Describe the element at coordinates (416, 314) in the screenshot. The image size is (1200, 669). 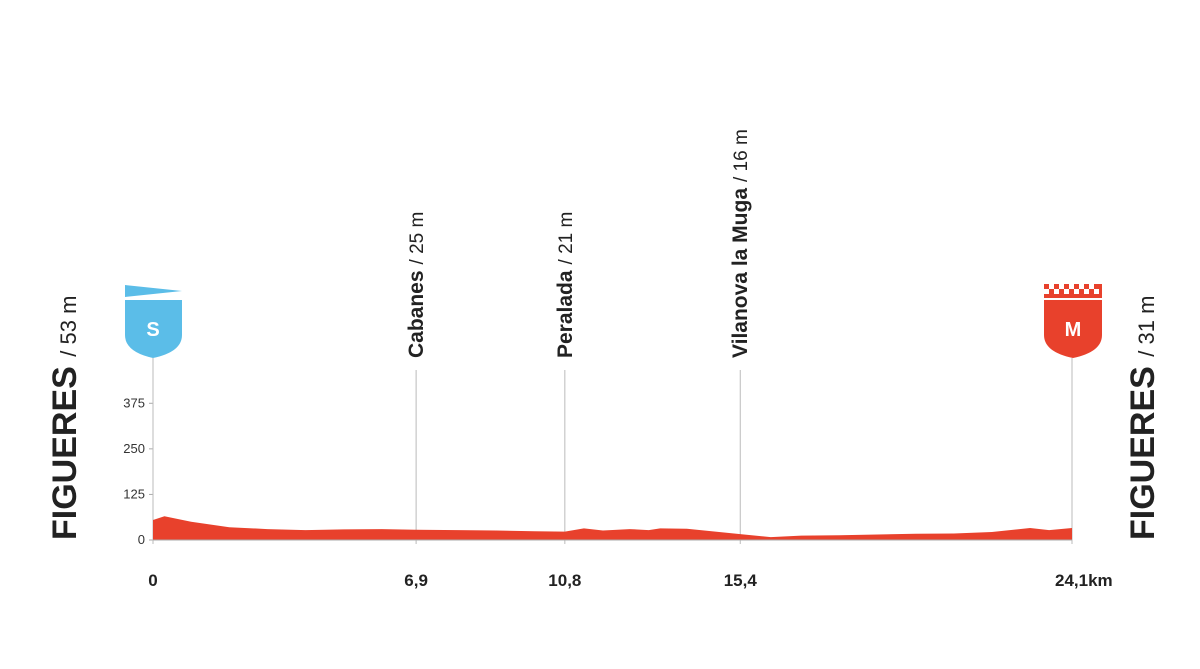
I see `place-name: Cabanes` at that location.